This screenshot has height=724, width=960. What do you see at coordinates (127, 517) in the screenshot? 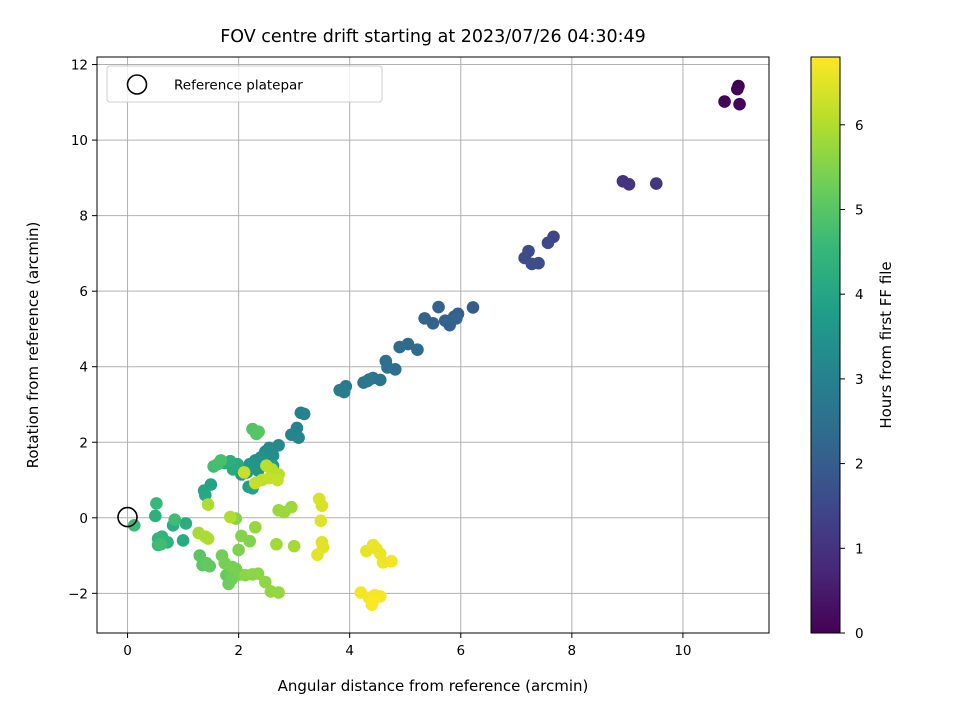
I see `reference-platepar-marker` at bounding box center [127, 517].